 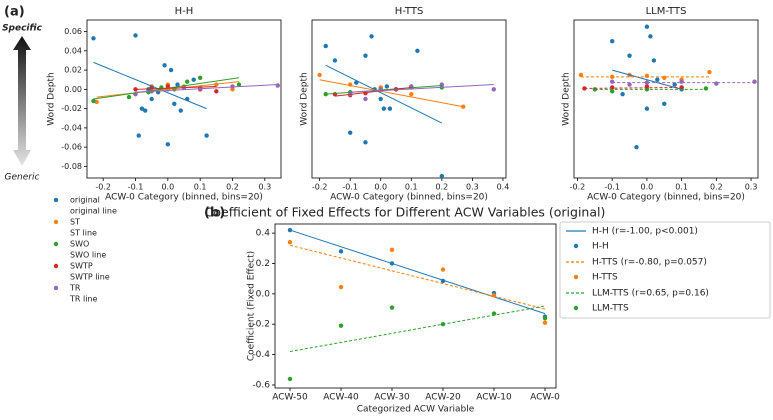 I want to click on legend-label: H-TTS (r=-0.80, p=0.057), so click(x=649, y=263).